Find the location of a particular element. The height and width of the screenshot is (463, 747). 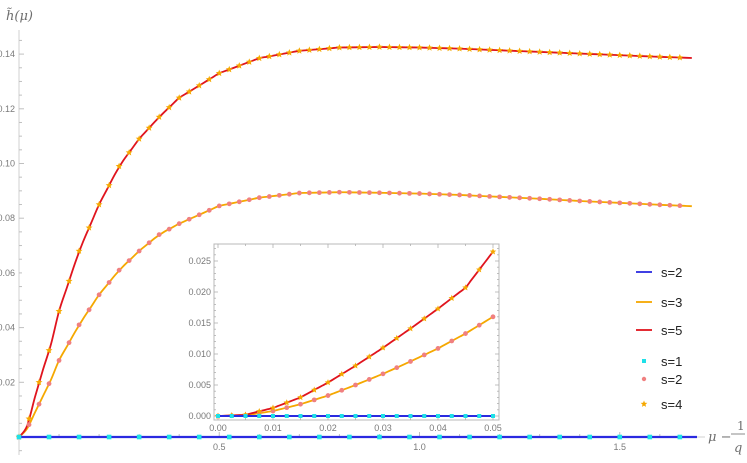

inset-y-tick-label: 0.025 is located at coordinates (199, 261).